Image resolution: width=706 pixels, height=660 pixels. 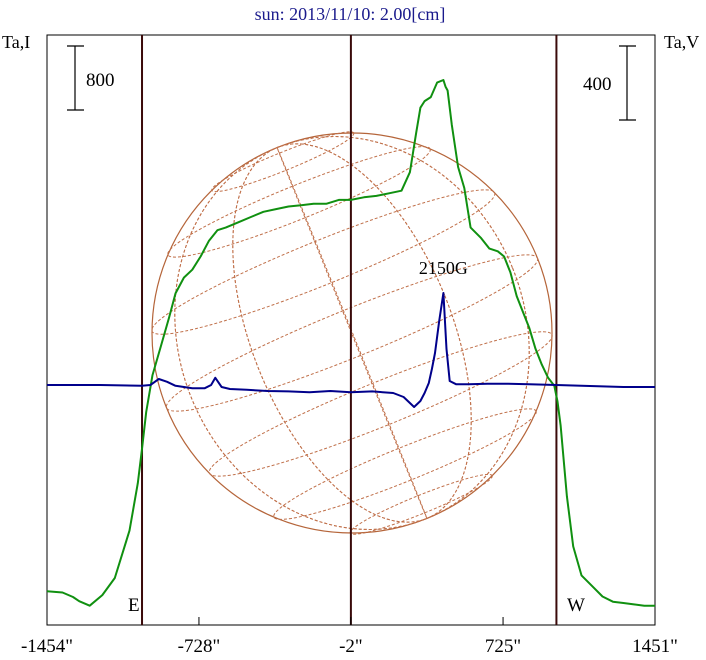 What do you see at coordinates (75, 78) in the screenshot?
I see `left-scale-bar` at bounding box center [75, 78].